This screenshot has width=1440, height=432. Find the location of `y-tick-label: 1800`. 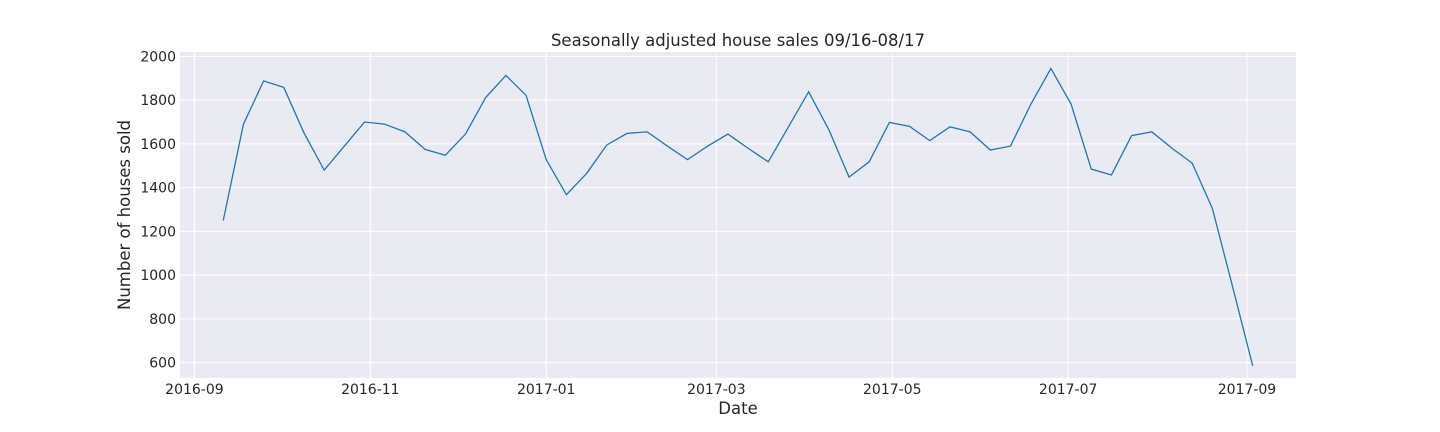

y-tick-label: 1800 is located at coordinates (158, 101).